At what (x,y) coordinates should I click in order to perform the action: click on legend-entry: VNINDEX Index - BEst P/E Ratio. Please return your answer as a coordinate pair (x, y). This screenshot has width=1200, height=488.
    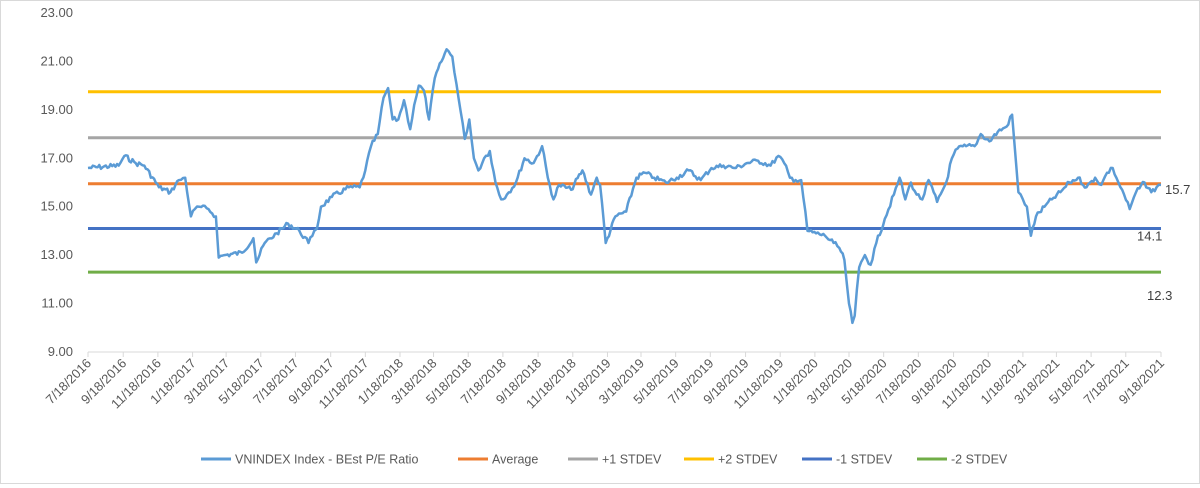
    Looking at the image, I should click on (326, 460).